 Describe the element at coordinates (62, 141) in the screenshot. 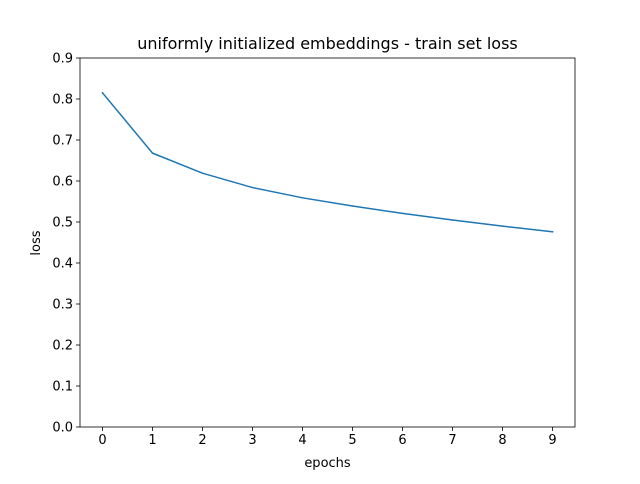

I see `y-tick-label-0-7: 0.7` at that location.